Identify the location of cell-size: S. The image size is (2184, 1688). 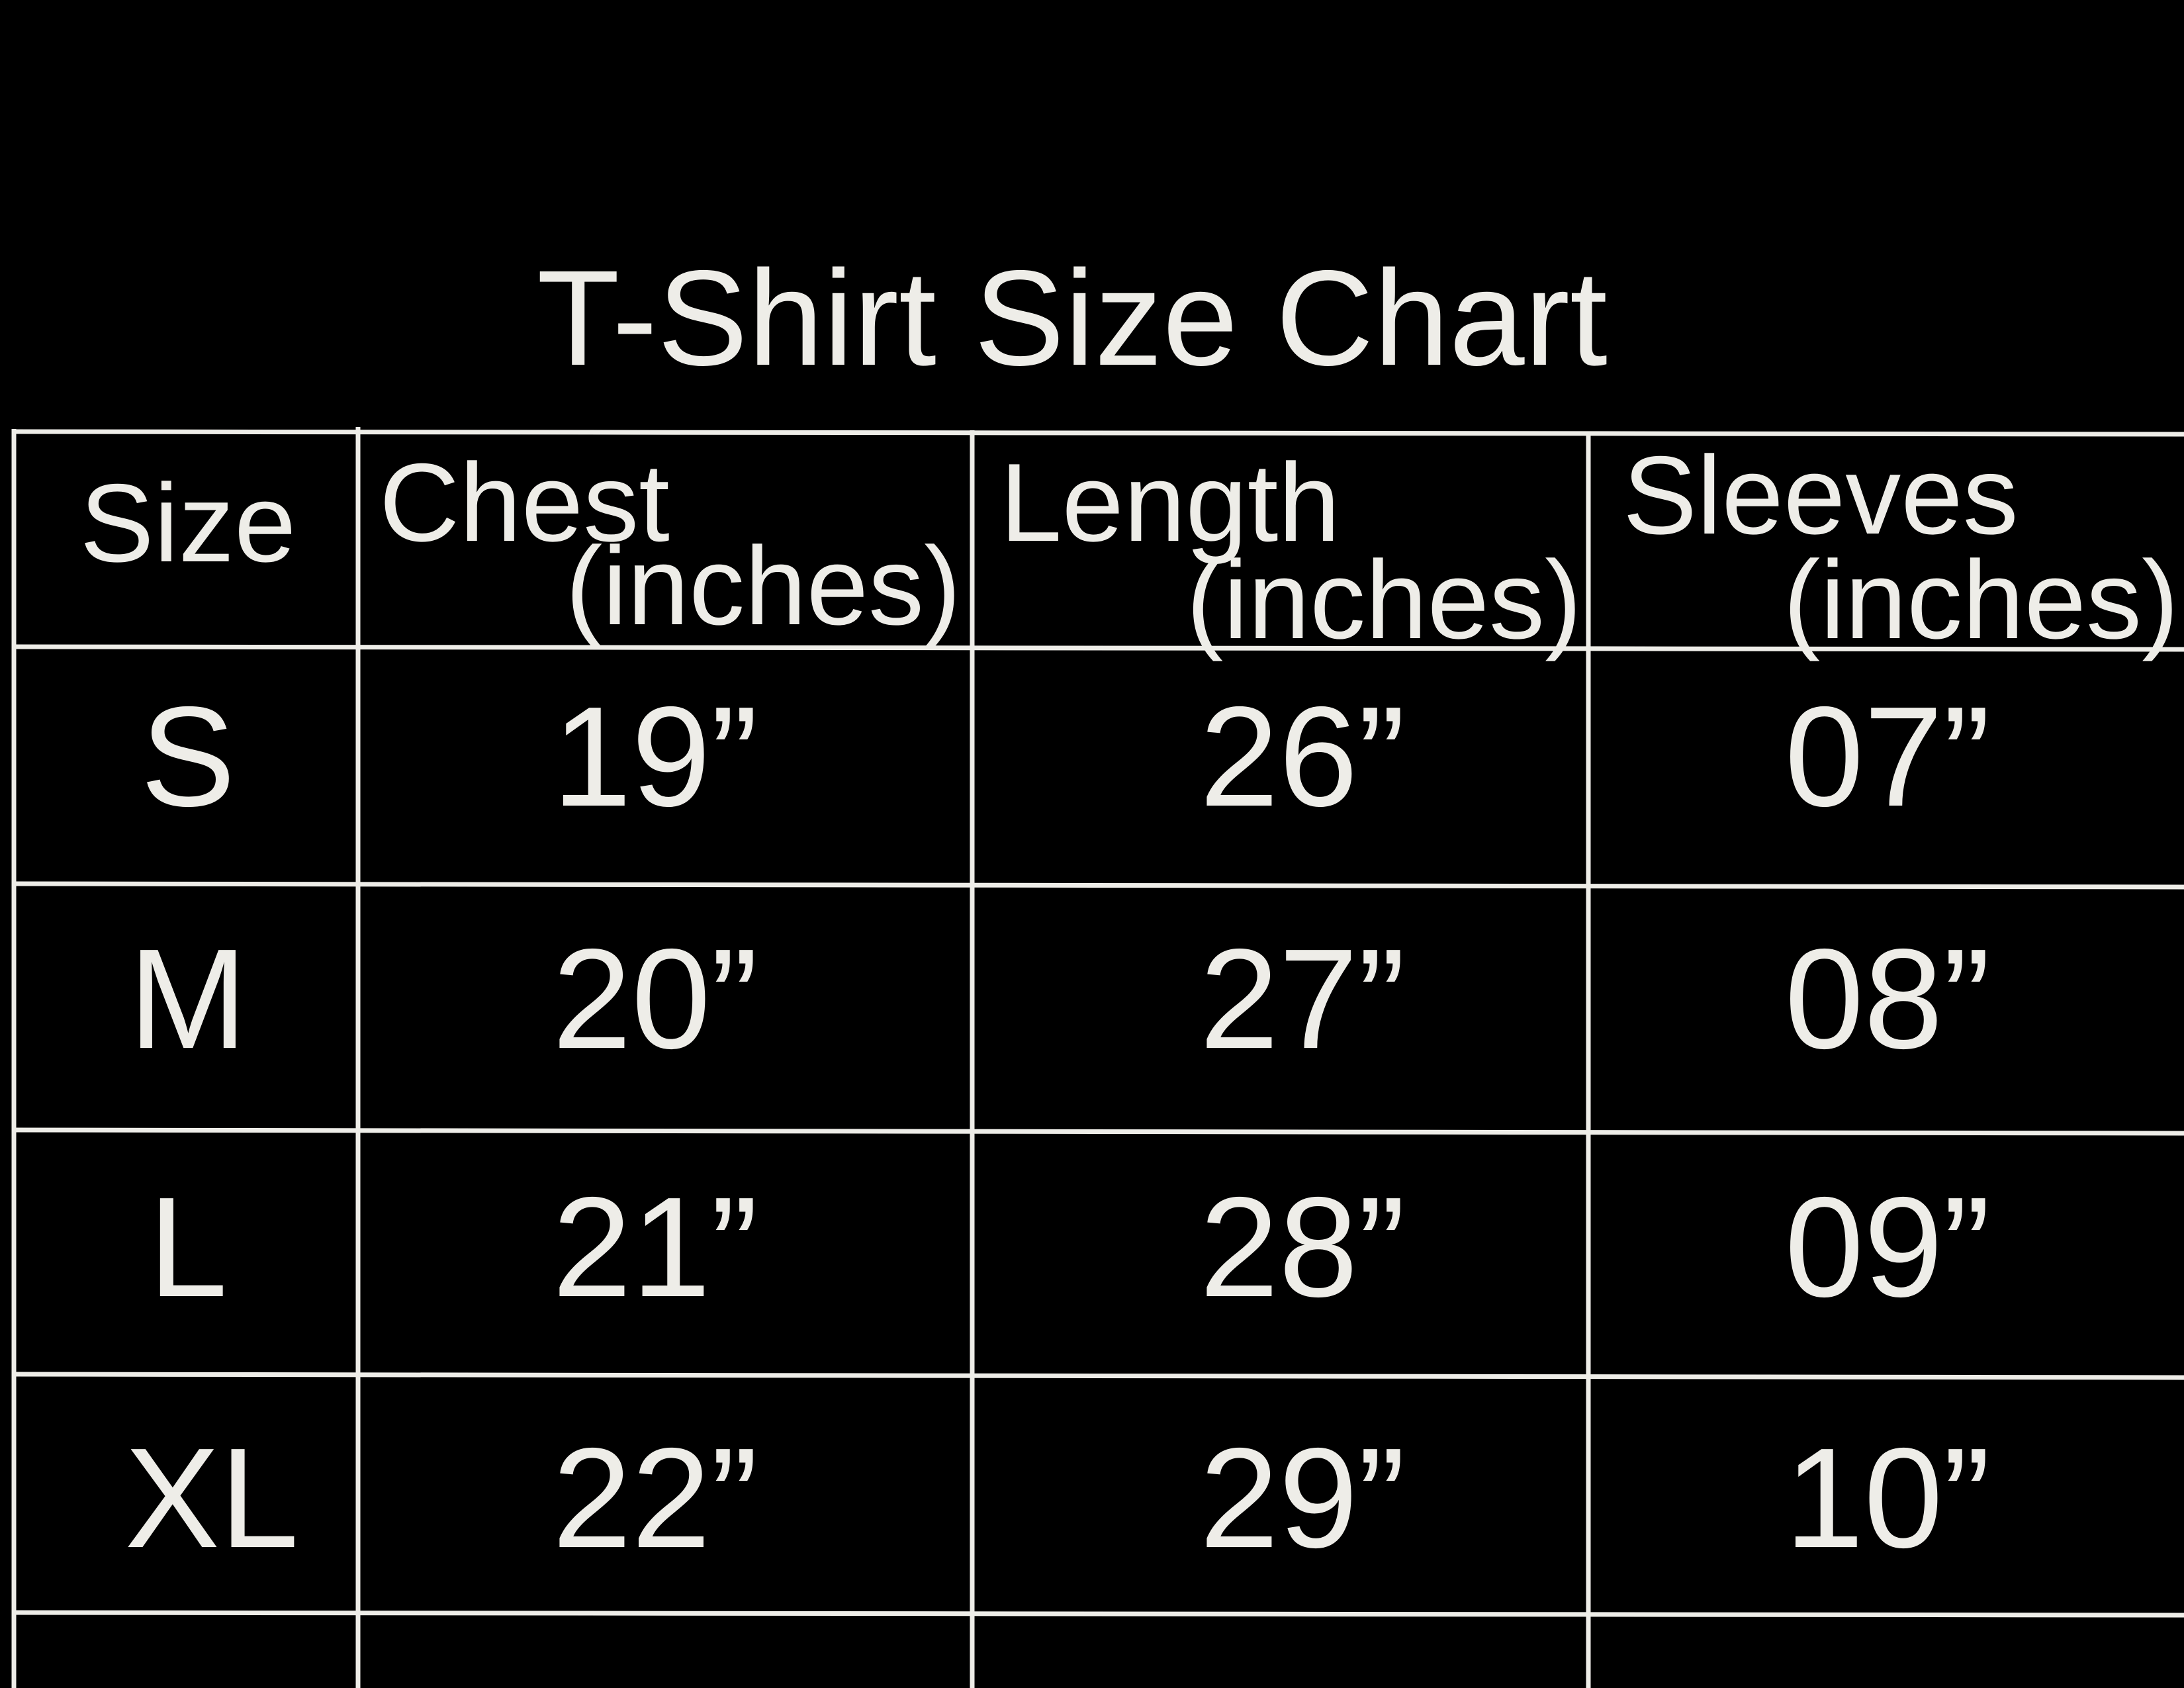
(187, 756).